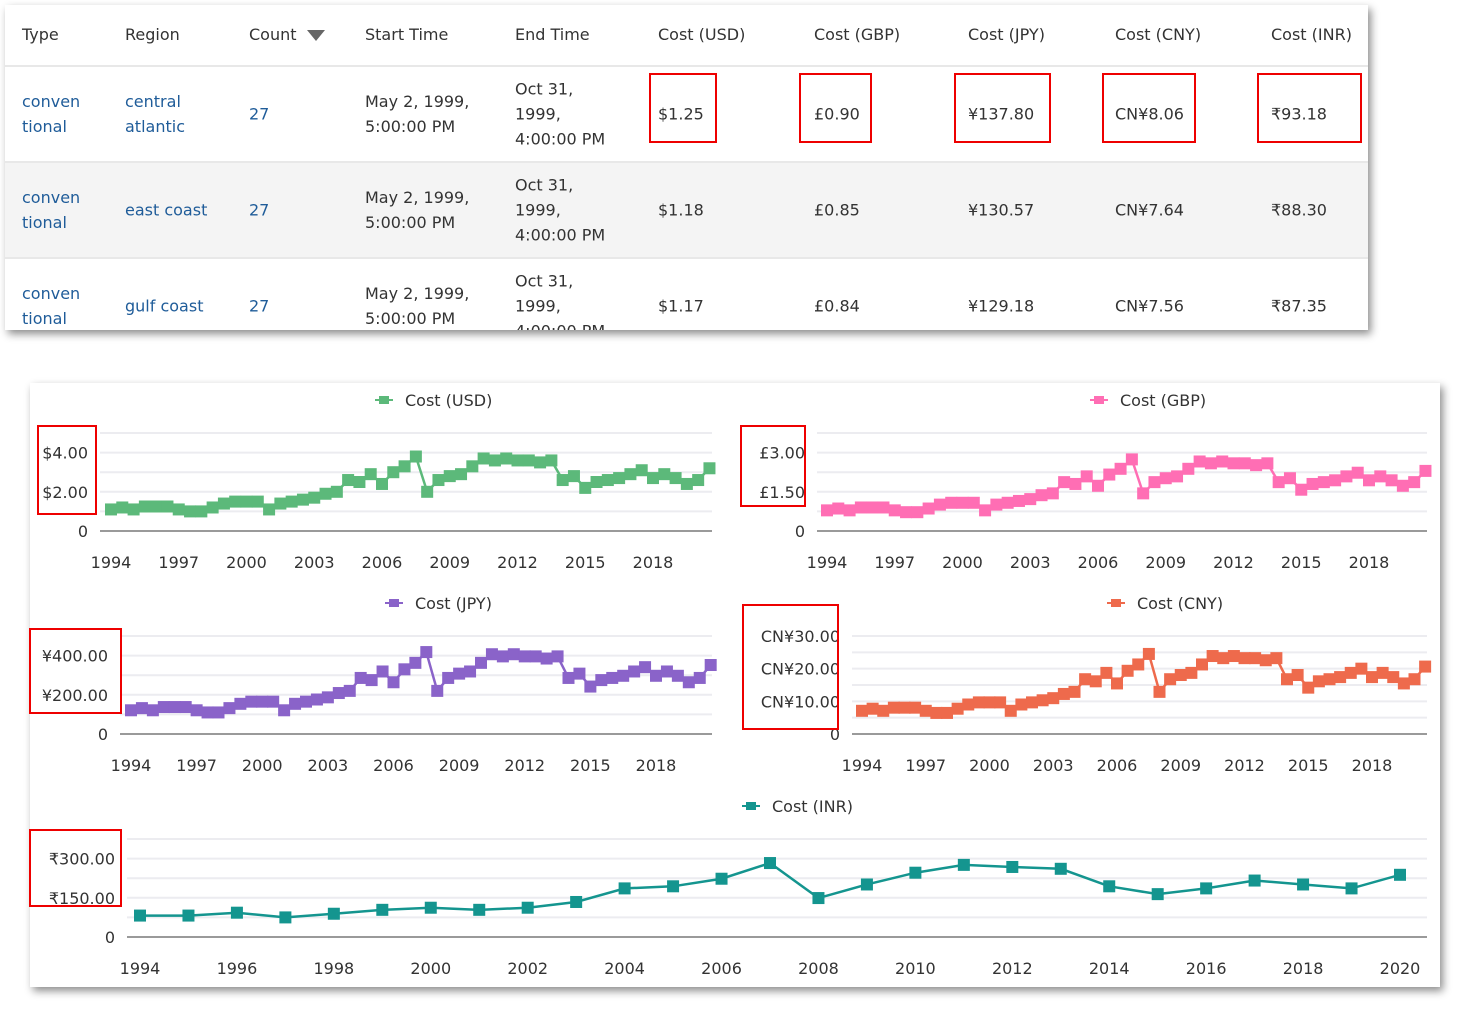 This screenshot has width=1466, height=1012. I want to click on region-cell: gulf coast, so click(164, 306).